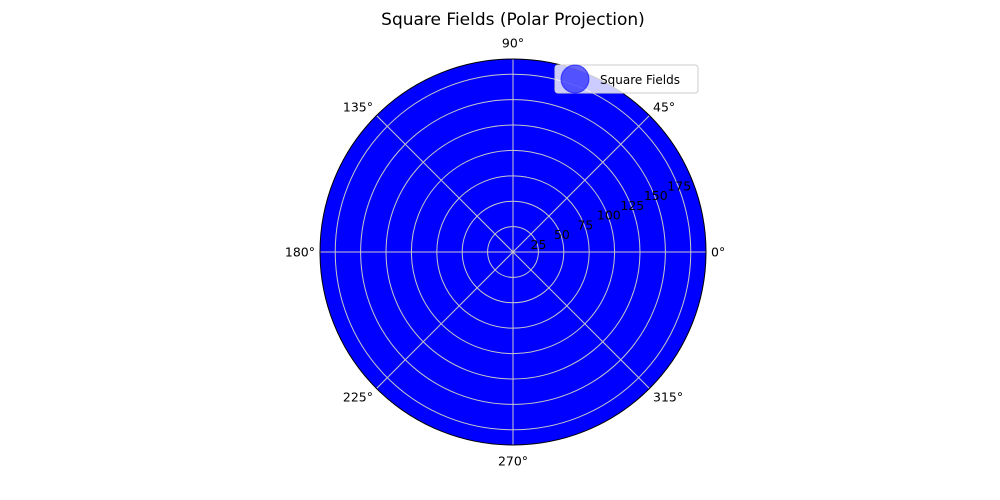 The height and width of the screenshot is (500, 1000). I want to click on legend: Square Fields, so click(626, 79).